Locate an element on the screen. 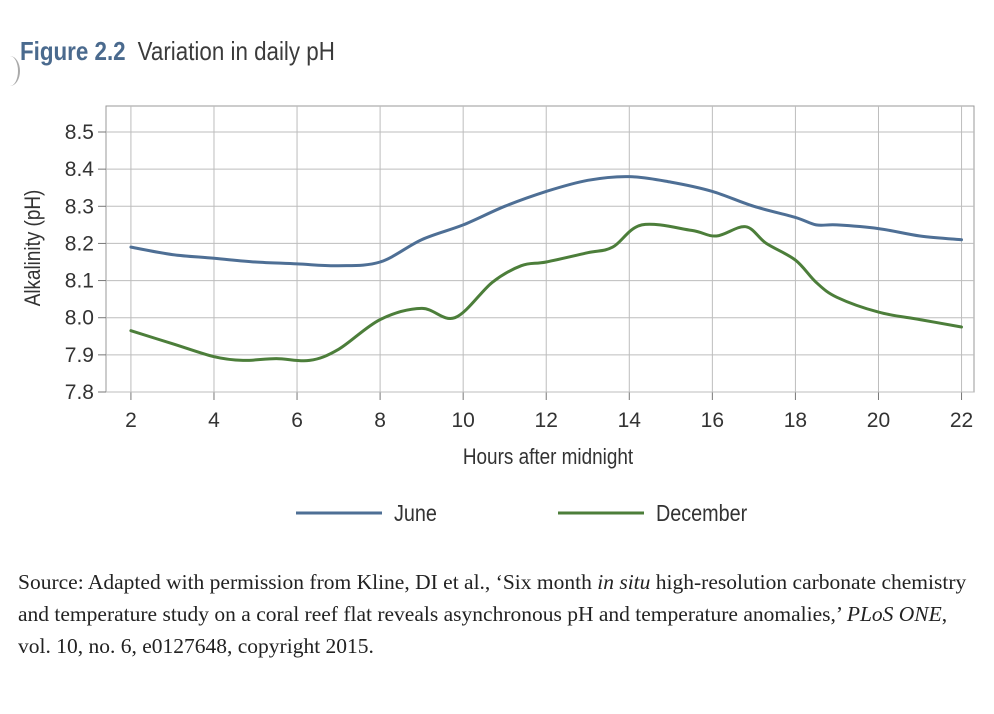 The height and width of the screenshot is (714, 994). x-tick-label: 14 is located at coordinates (630, 420).